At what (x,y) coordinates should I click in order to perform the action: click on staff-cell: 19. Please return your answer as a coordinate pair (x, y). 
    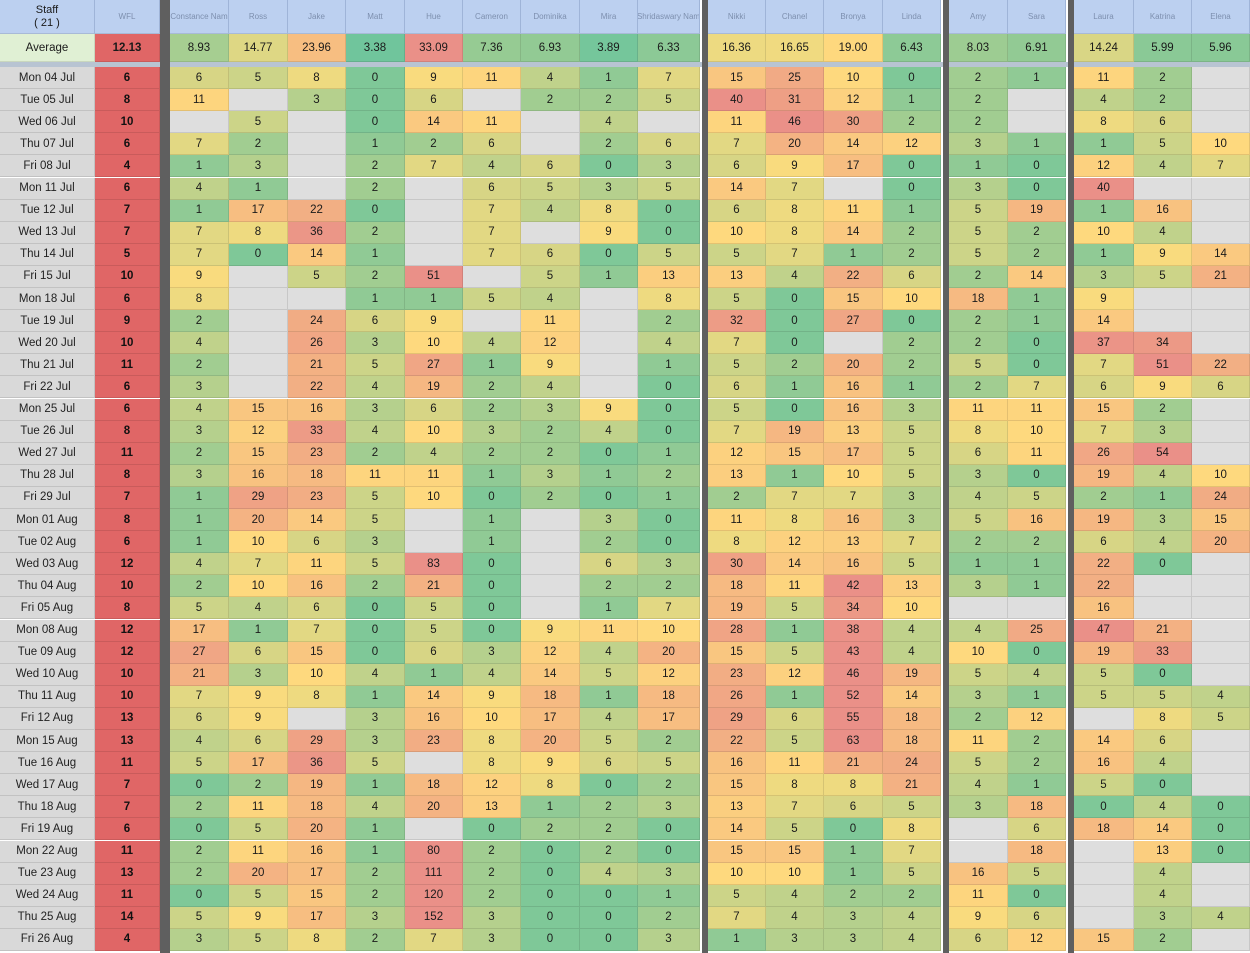
    Looking at the image, I should click on (737, 608).